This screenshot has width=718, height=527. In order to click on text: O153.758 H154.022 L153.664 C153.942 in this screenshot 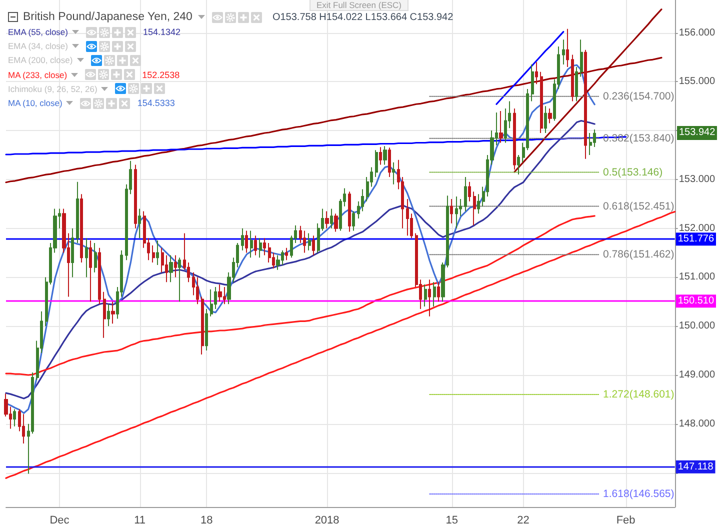, I will do `click(363, 17)`.